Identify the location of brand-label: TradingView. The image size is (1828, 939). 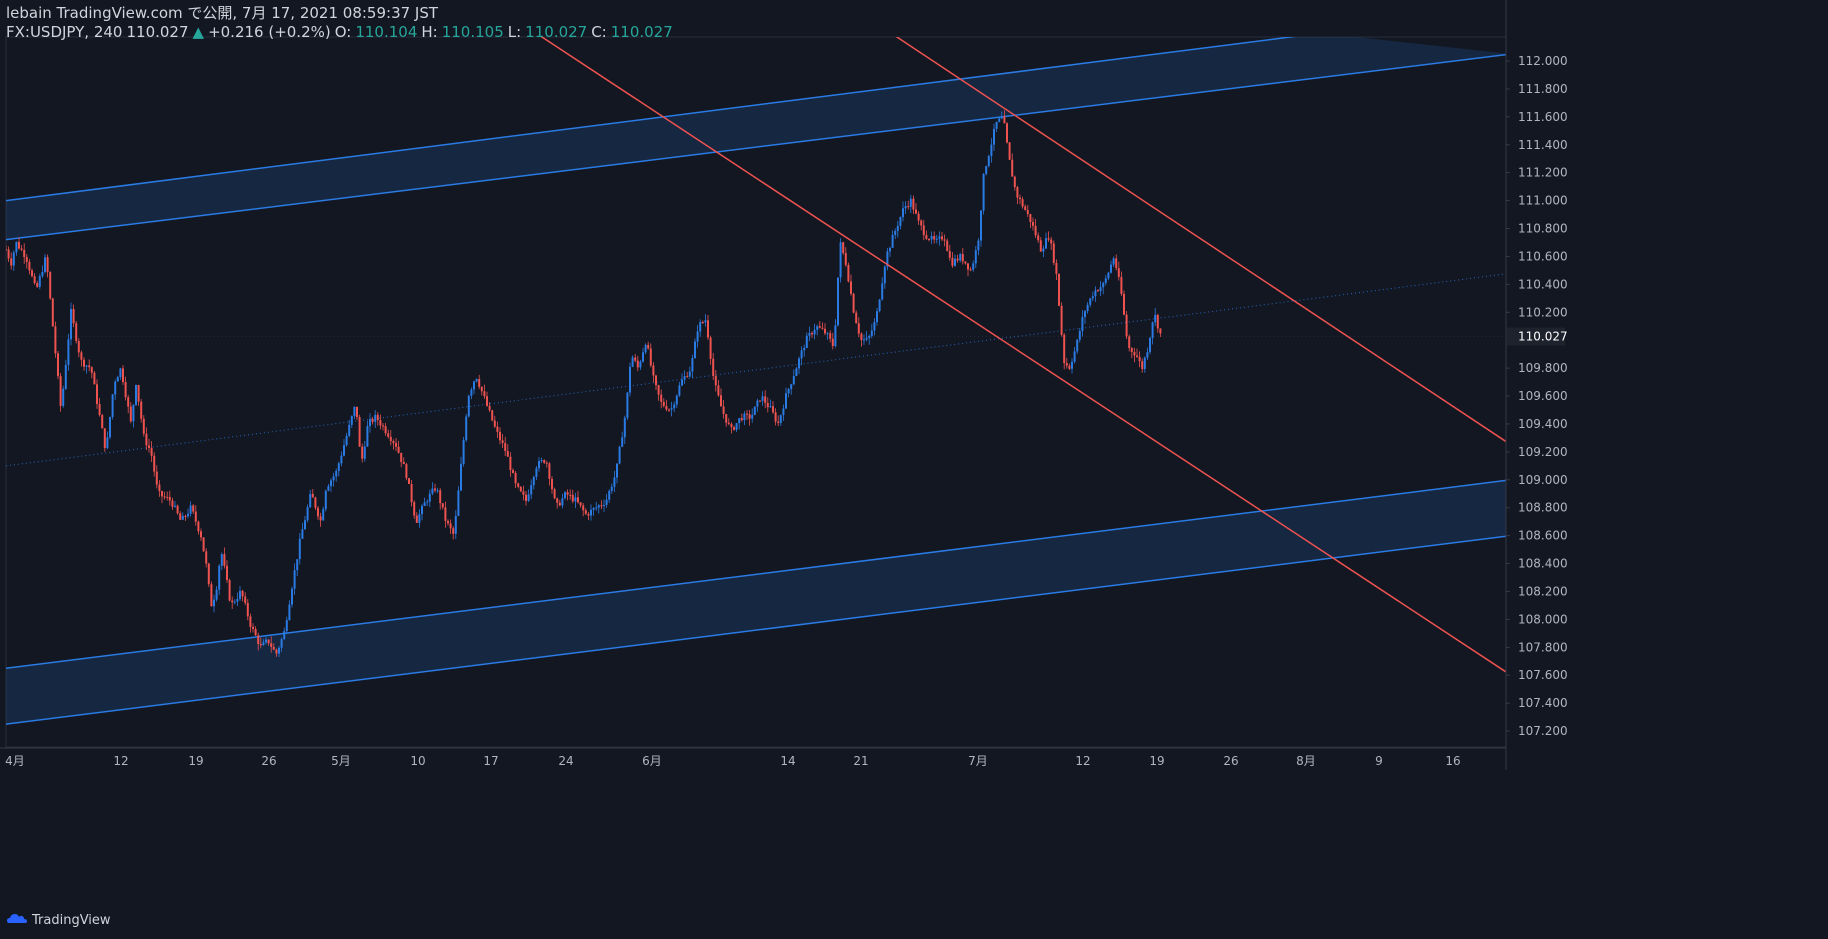
(71, 920).